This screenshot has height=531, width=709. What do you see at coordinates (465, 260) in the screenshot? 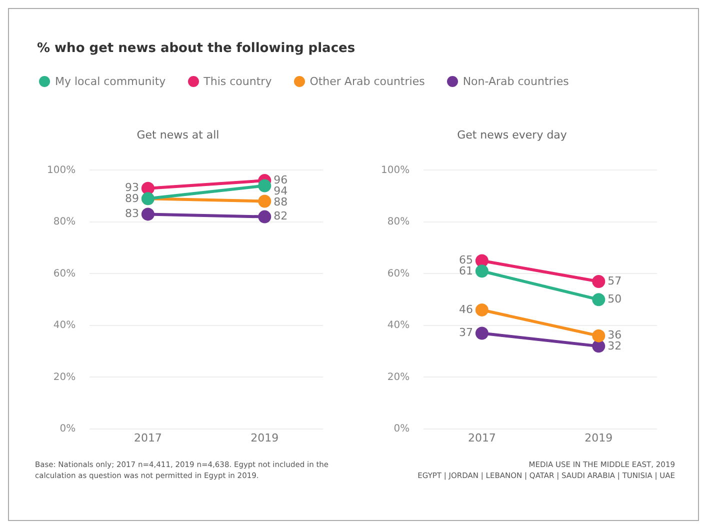
I see `data-label: 65` at bounding box center [465, 260].